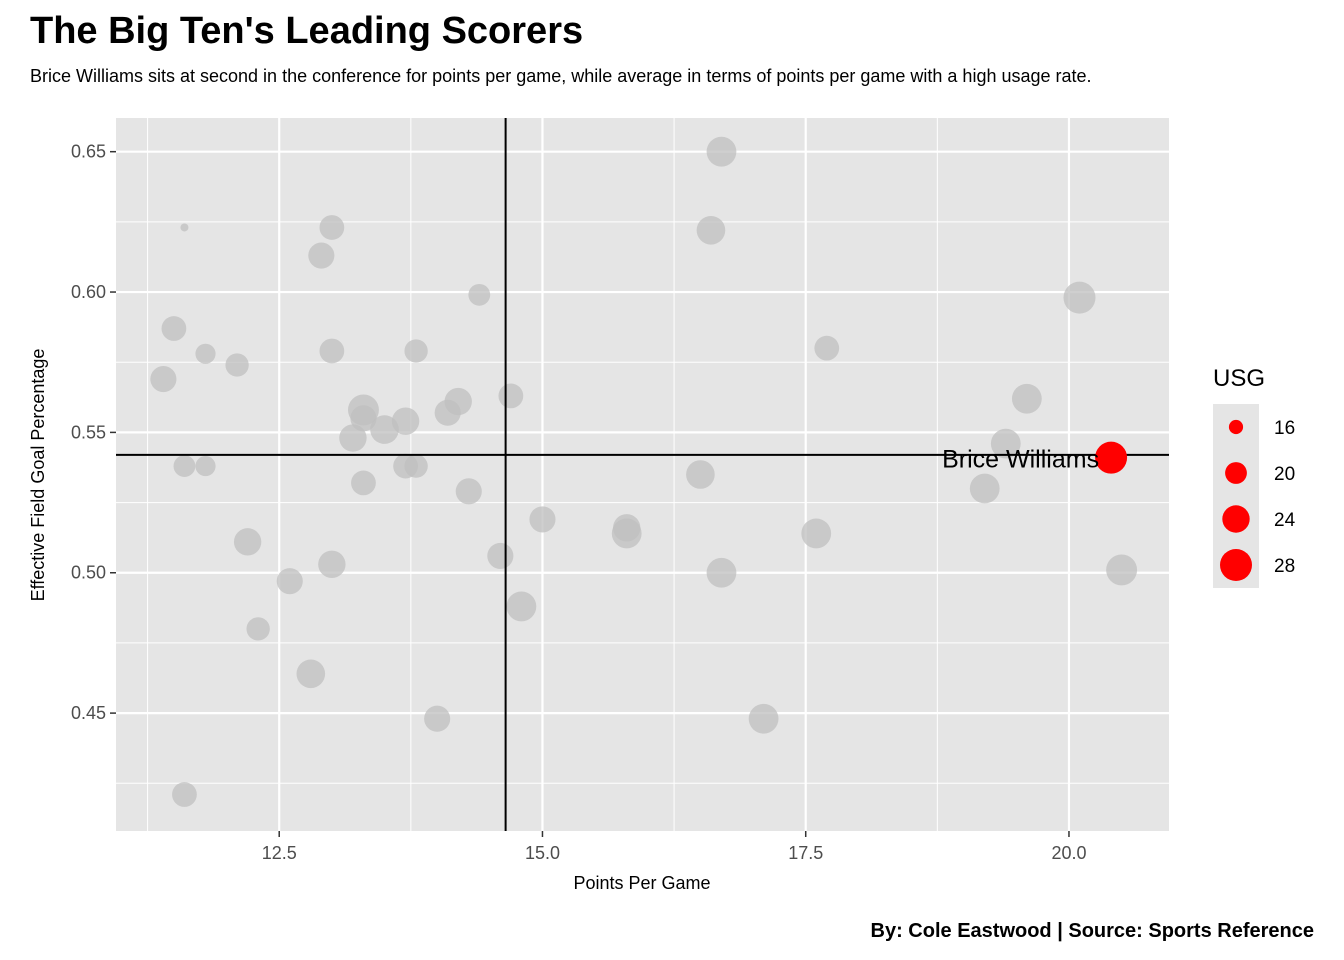  I want to click on y-tick-label: 0.60, so click(88, 292).